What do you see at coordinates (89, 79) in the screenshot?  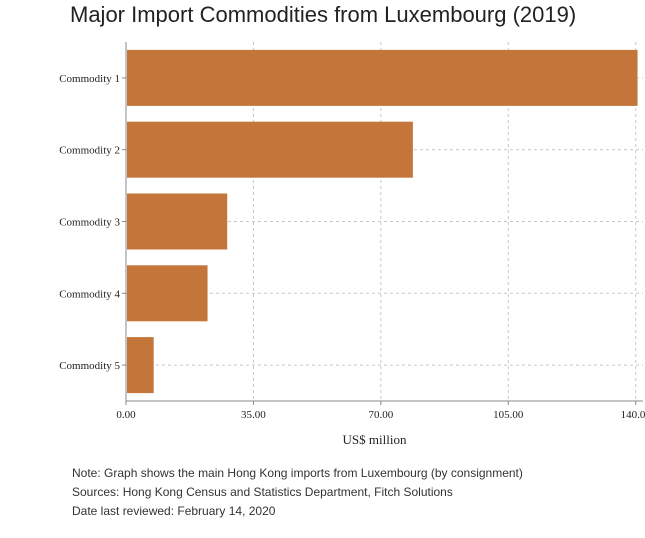 I see `y-tick-label: Commodity 1` at bounding box center [89, 79].